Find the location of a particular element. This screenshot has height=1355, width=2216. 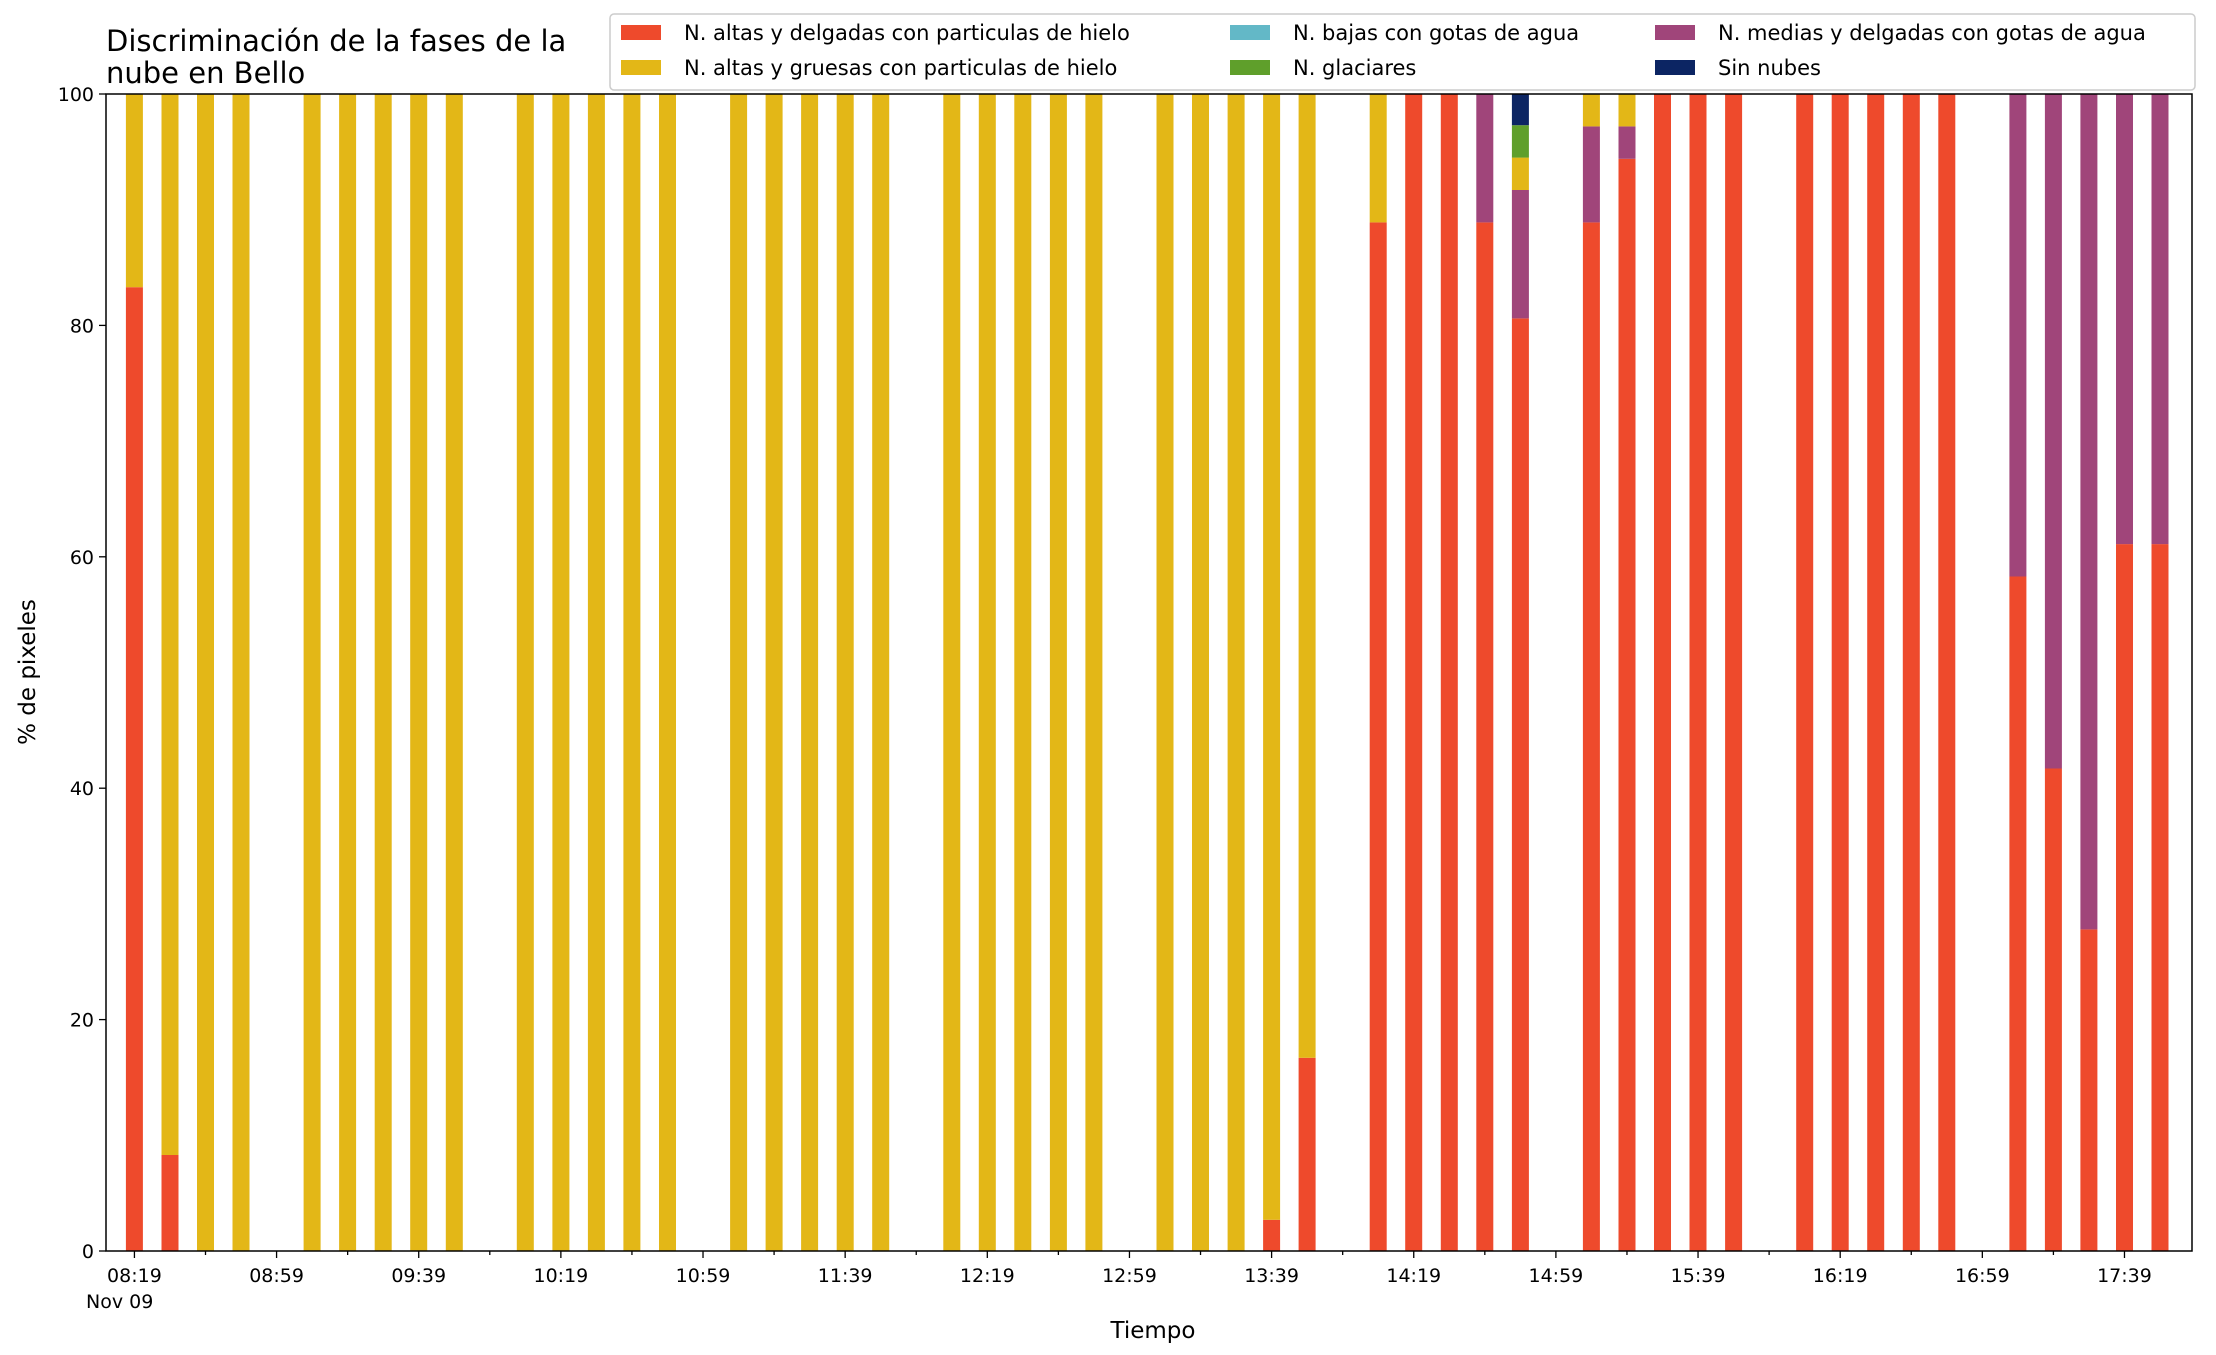

bar-segment-0929-s3 is located at coordinates (383, 672).